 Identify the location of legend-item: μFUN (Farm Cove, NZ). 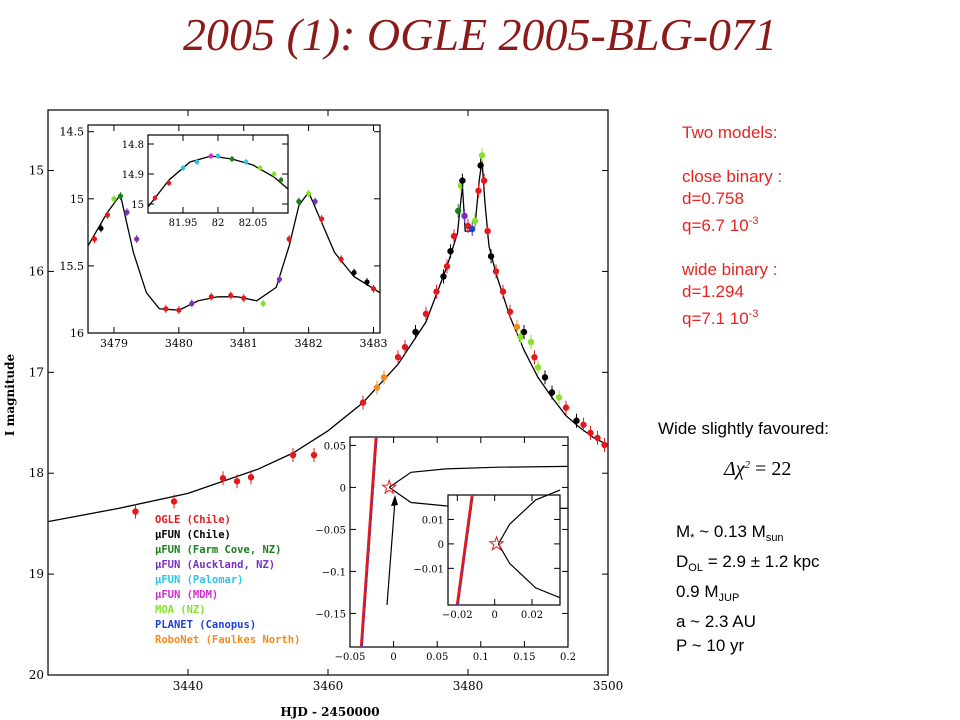
(218, 550).